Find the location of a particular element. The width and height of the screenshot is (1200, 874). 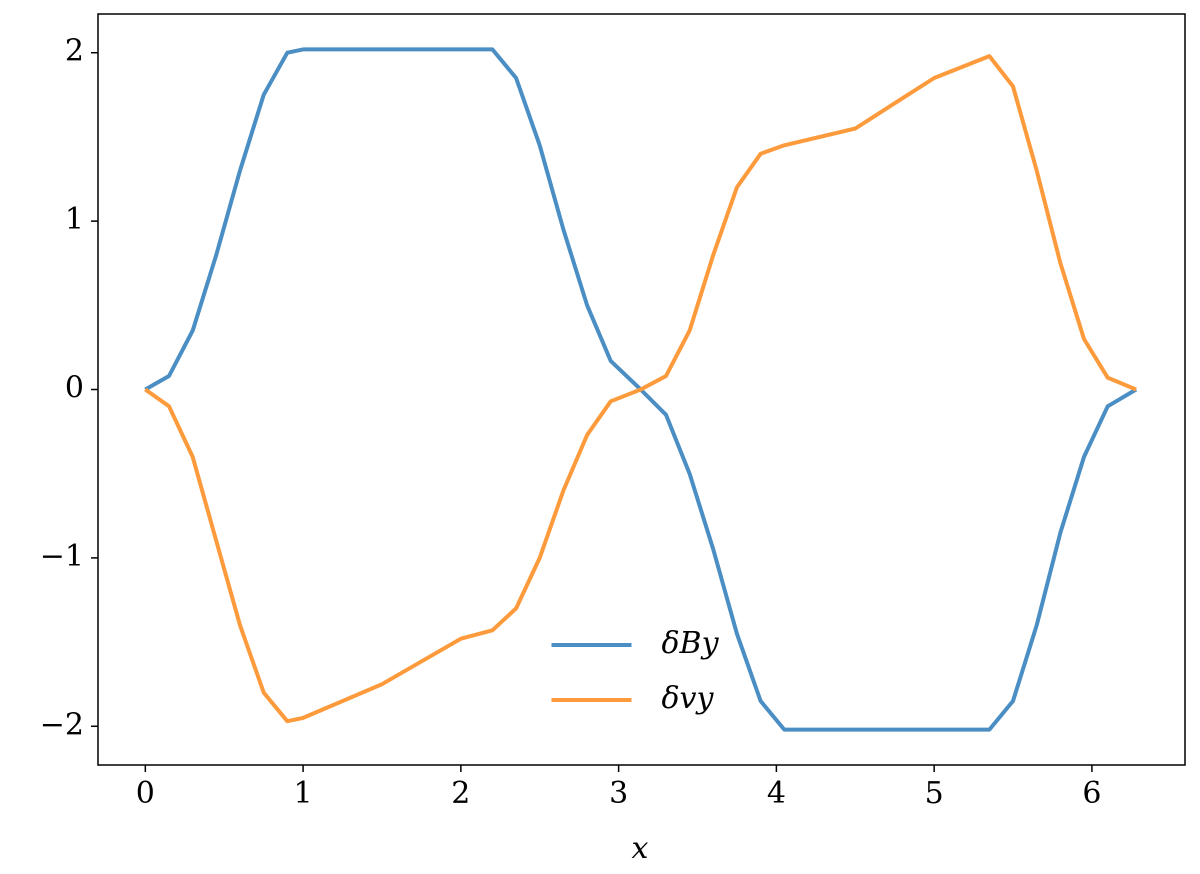

legend-label: δBy is located at coordinates (691, 643).